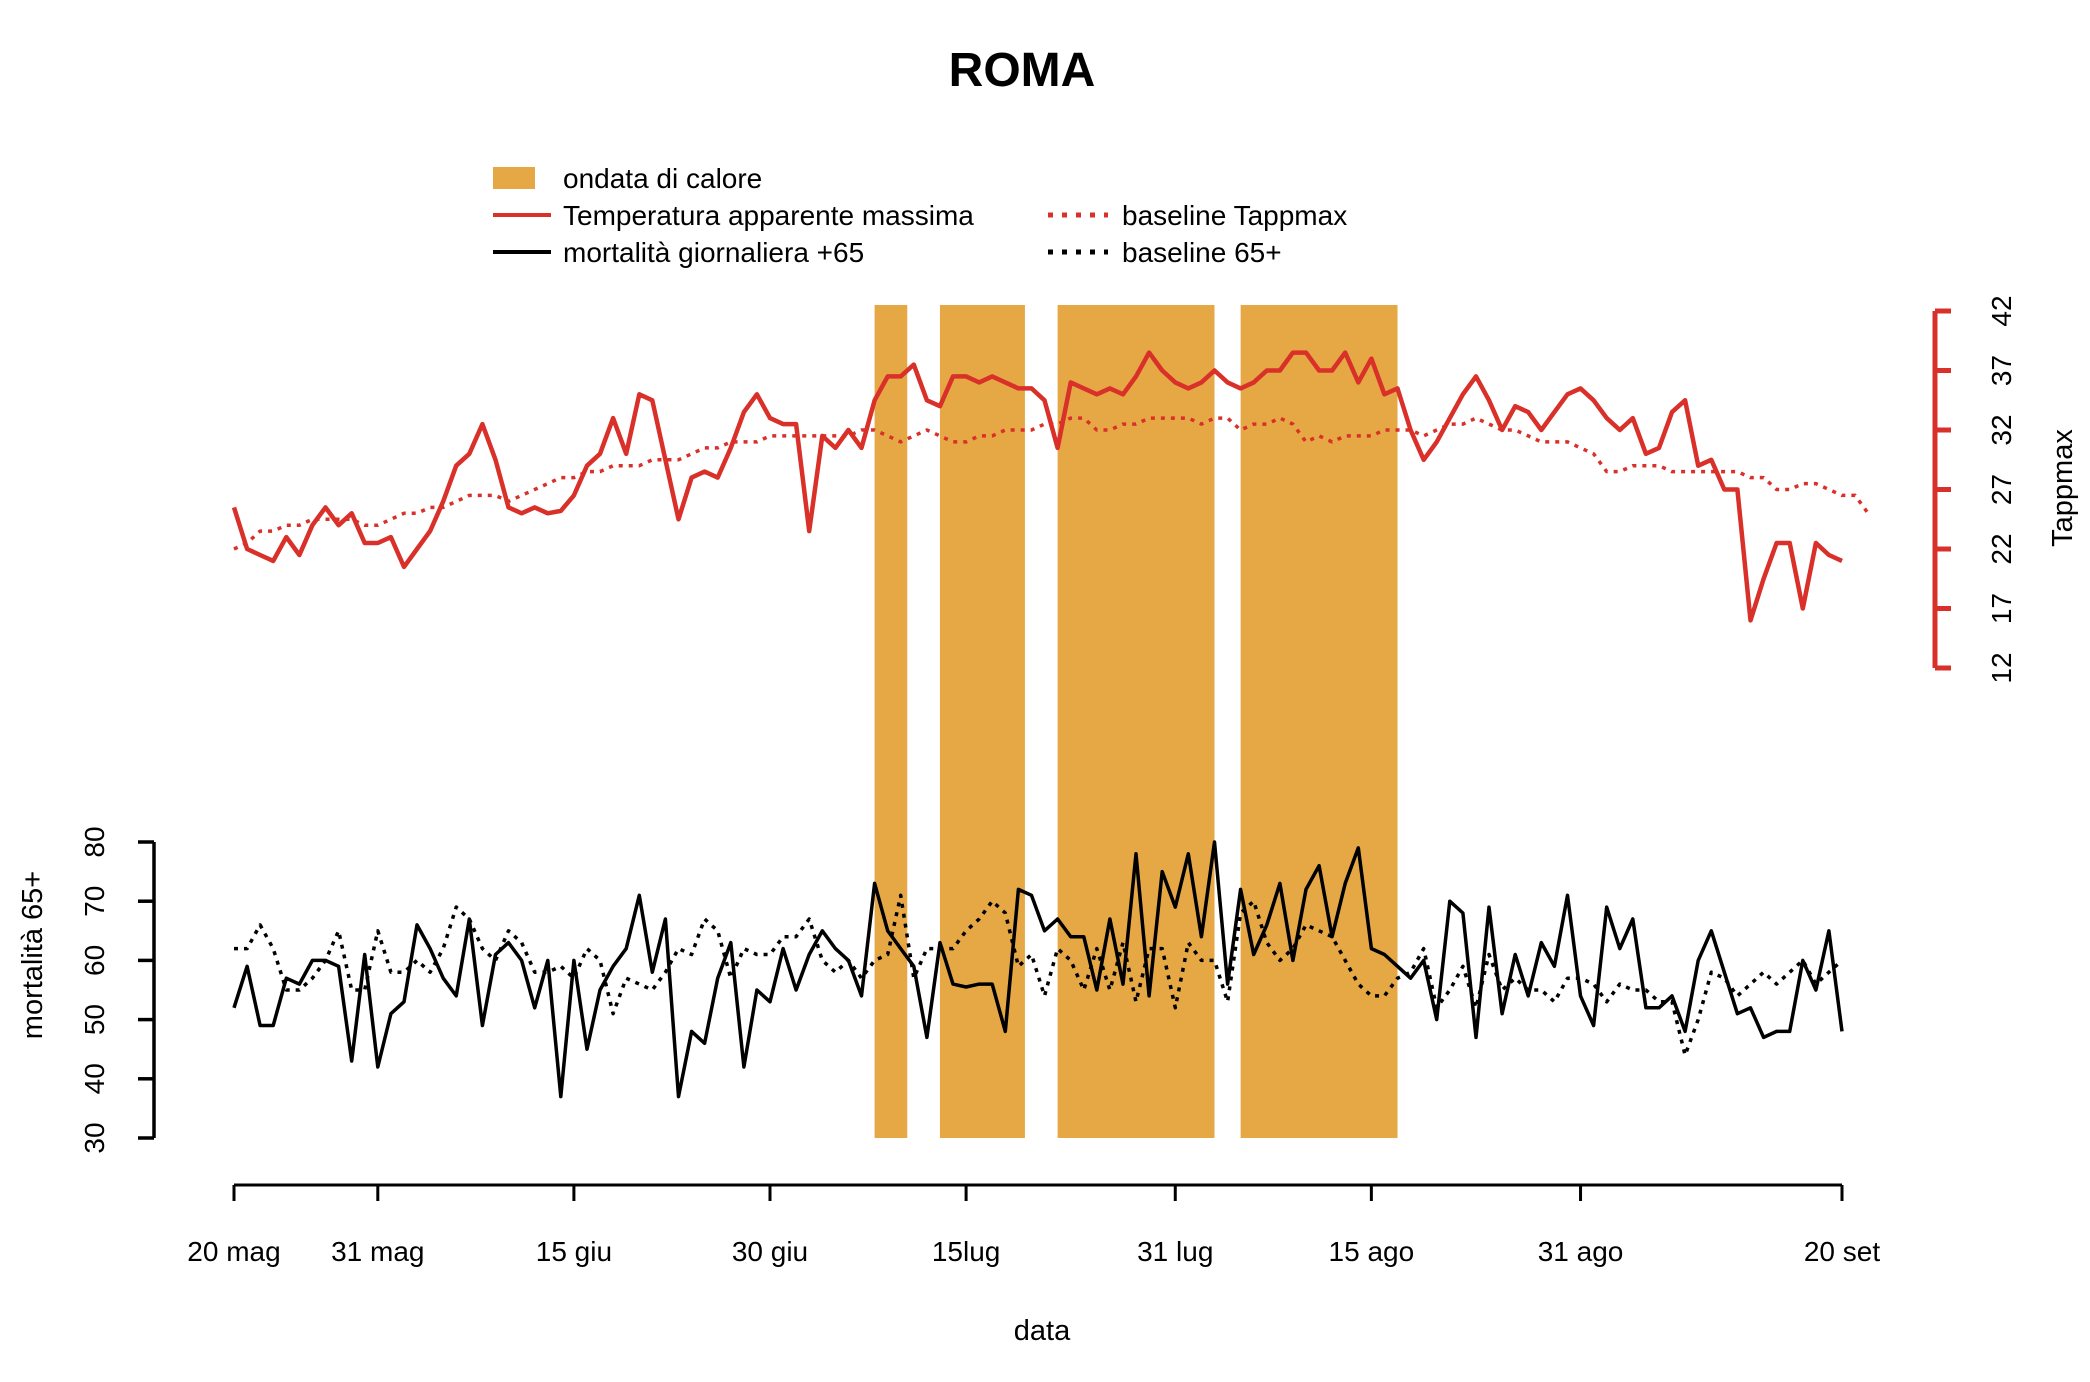  What do you see at coordinates (1842, 1251) in the screenshot?
I see `x-tick-label: 20 set` at bounding box center [1842, 1251].